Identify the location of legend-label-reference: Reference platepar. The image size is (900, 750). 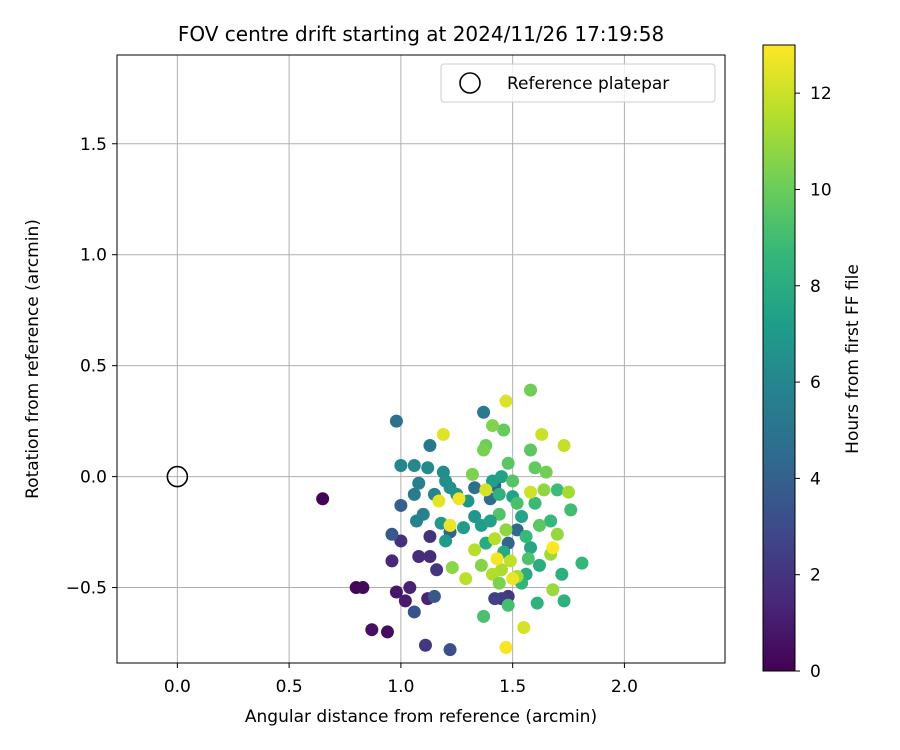
(588, 84).